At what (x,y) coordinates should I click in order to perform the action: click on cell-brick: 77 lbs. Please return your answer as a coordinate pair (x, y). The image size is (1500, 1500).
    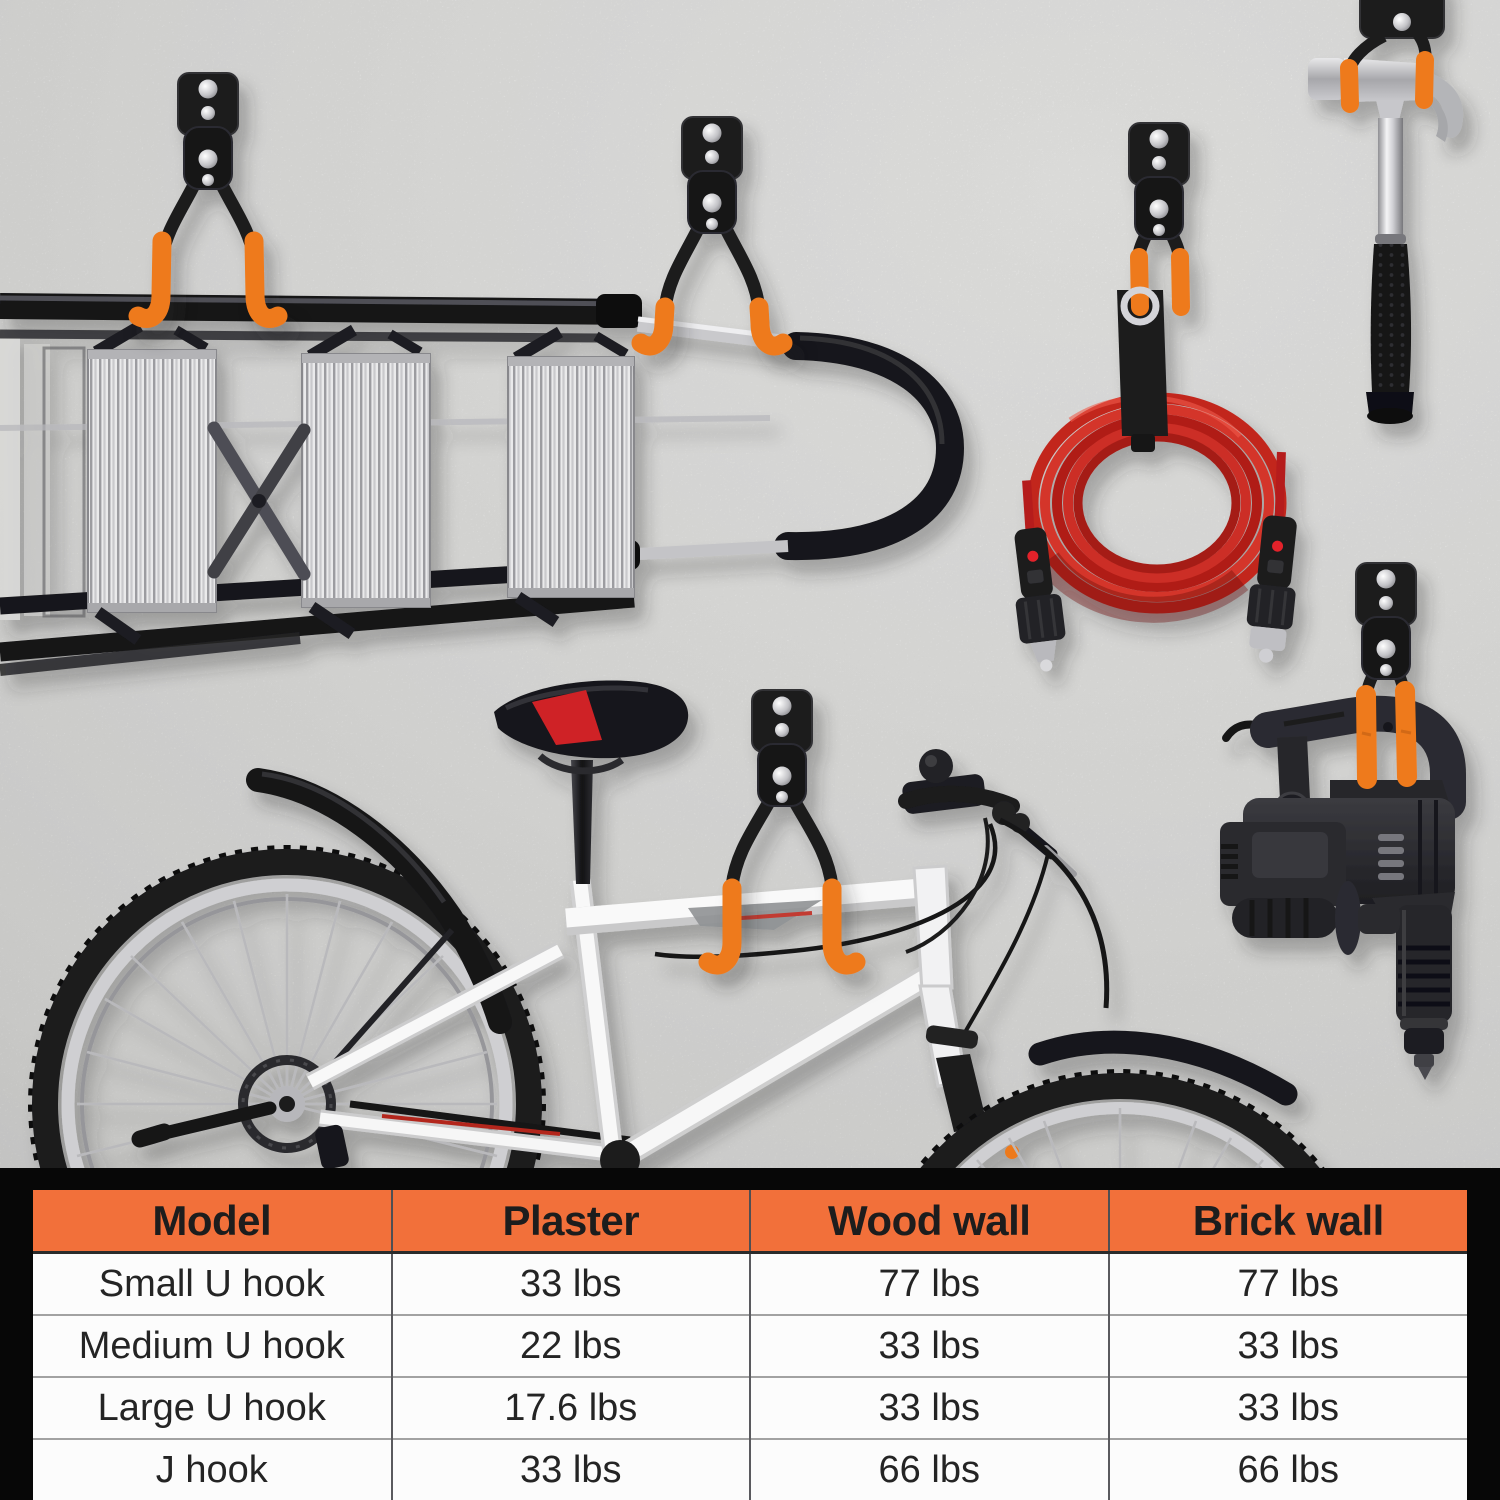
    Looking at the image, I should click on (1287, 1283).